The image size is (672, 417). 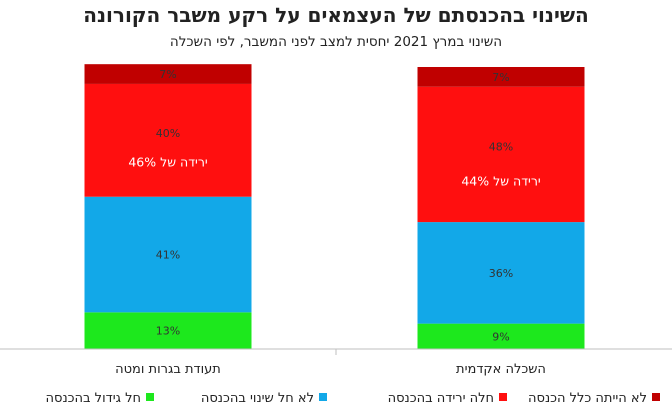 What do you see at coordinates (167, 161) in the screenshot?
I see `decline-annotation: ירידה של 46%` at bounding box center [167, 161].